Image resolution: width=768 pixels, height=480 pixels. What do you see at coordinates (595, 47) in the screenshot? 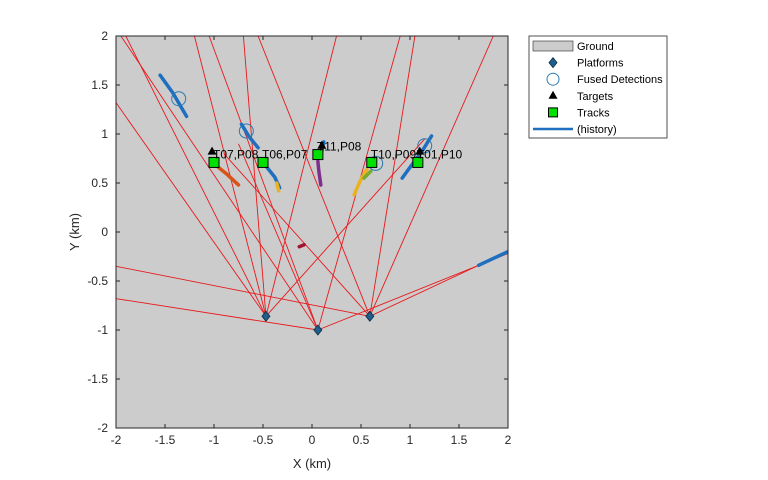
I see `legend-label: Ground` at bounding box center [595, 47].